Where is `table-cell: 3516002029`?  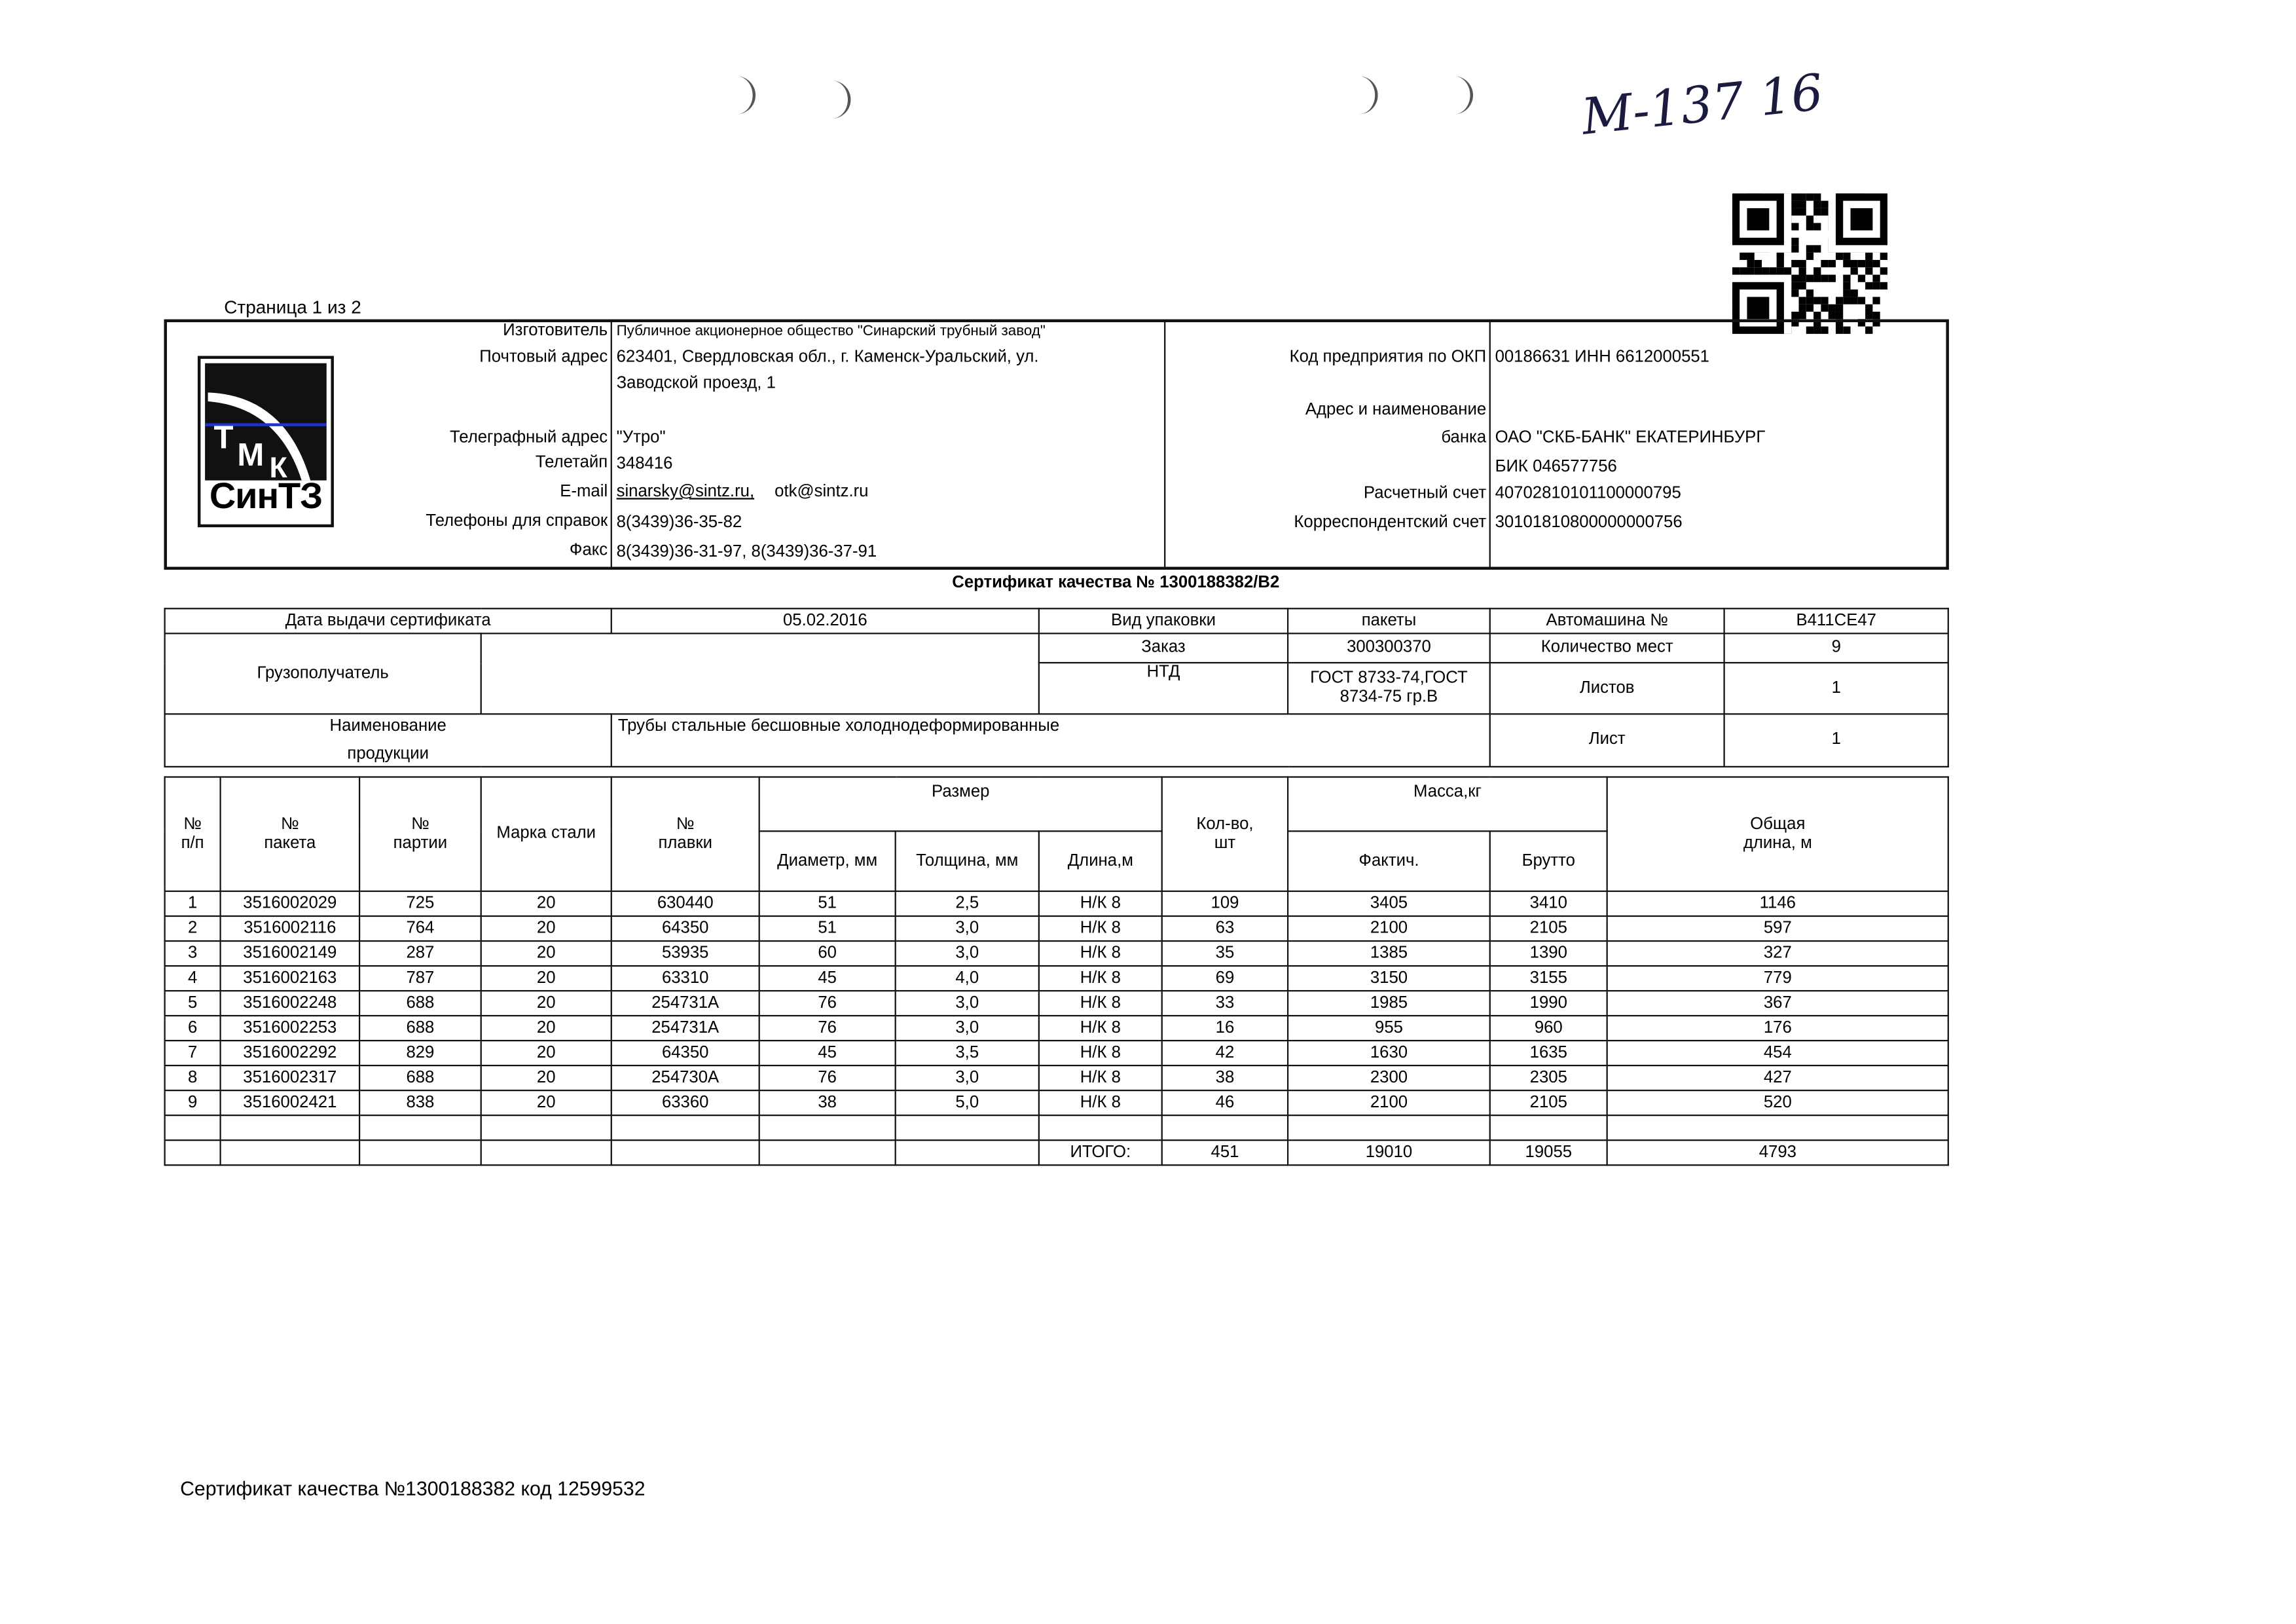
table-cell: 3516002029 is located at coordinates (290, 903).